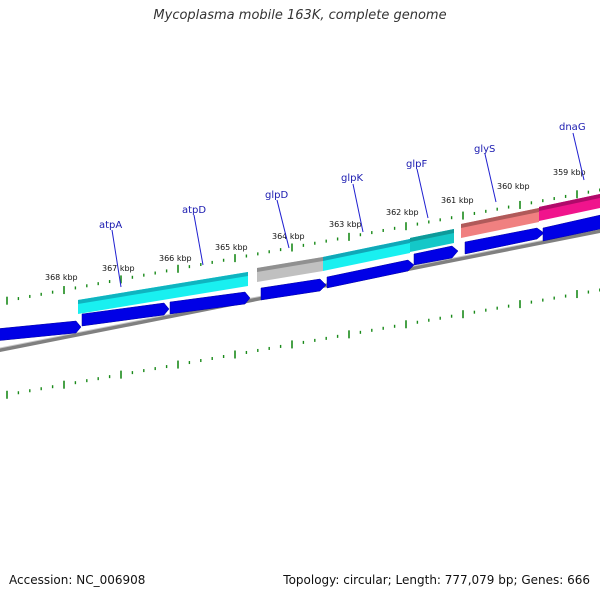 This screenshot has width=600, height=600. Describe the element at coordinates (276, 195) in the screenshot. I see `gene-label-glpD: glpD` at that location.